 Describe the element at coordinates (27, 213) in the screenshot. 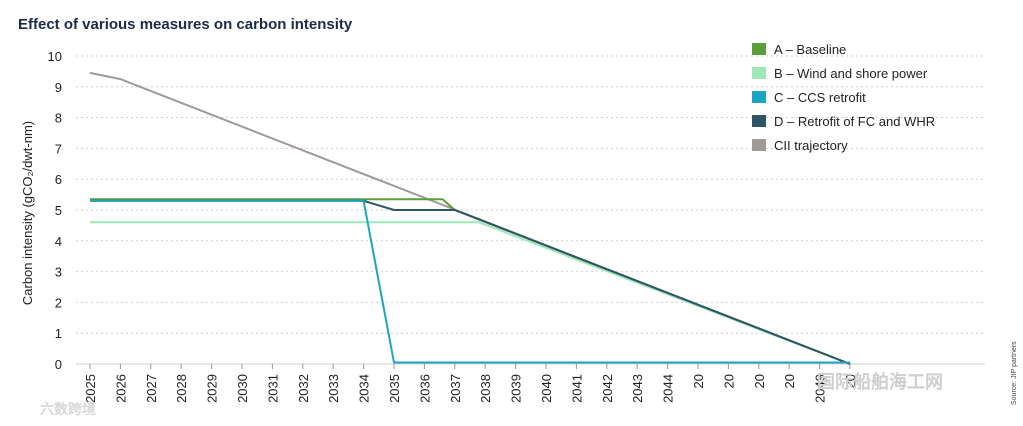

I see `y-axis-label: Carbon intensity (gCO₂/dwt-nm)` at that location.